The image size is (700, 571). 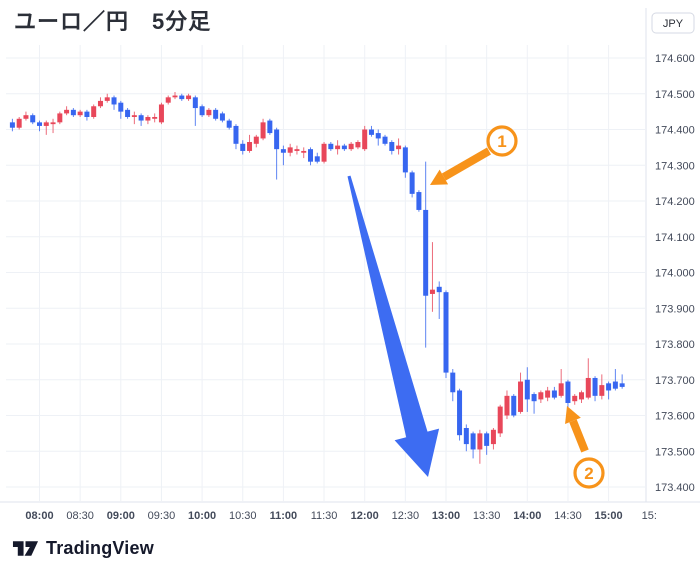 What do you see at coordinates (113, 21) in the screenshot?
I see `page-title: ユーロ／円 5分足` at bounding box center [113, 21].